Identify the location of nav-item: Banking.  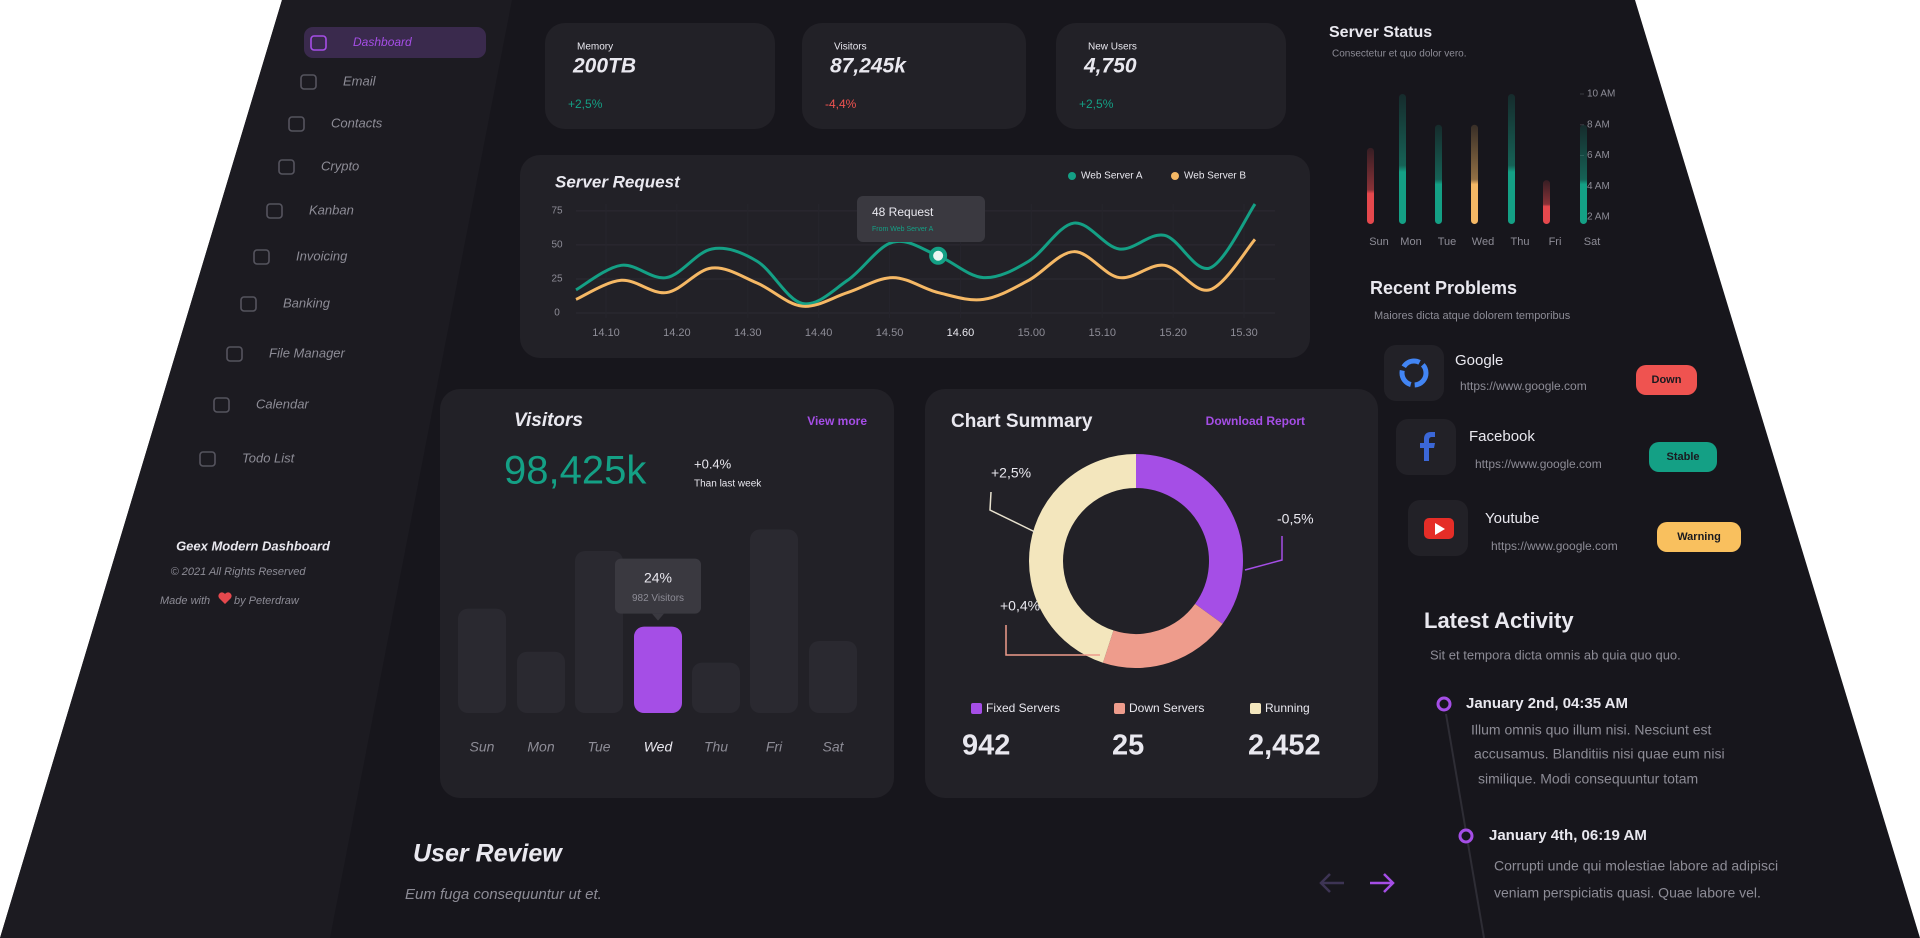
(307, 302).